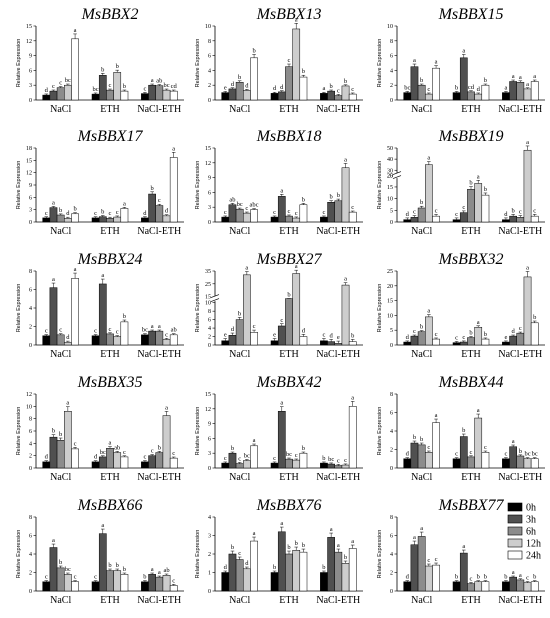  Describe the element at coordinates (515, 555) in the screenshot. I see `legend-swatch` at that location.